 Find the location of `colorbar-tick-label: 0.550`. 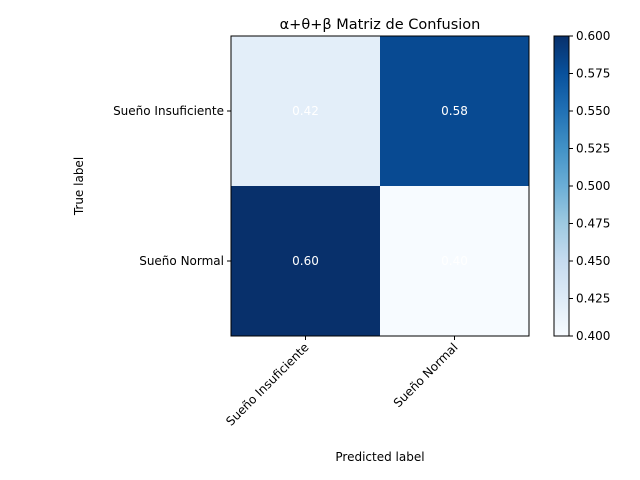

colorbar-tick-label: 0.550 is located at coordinates (593, 111).